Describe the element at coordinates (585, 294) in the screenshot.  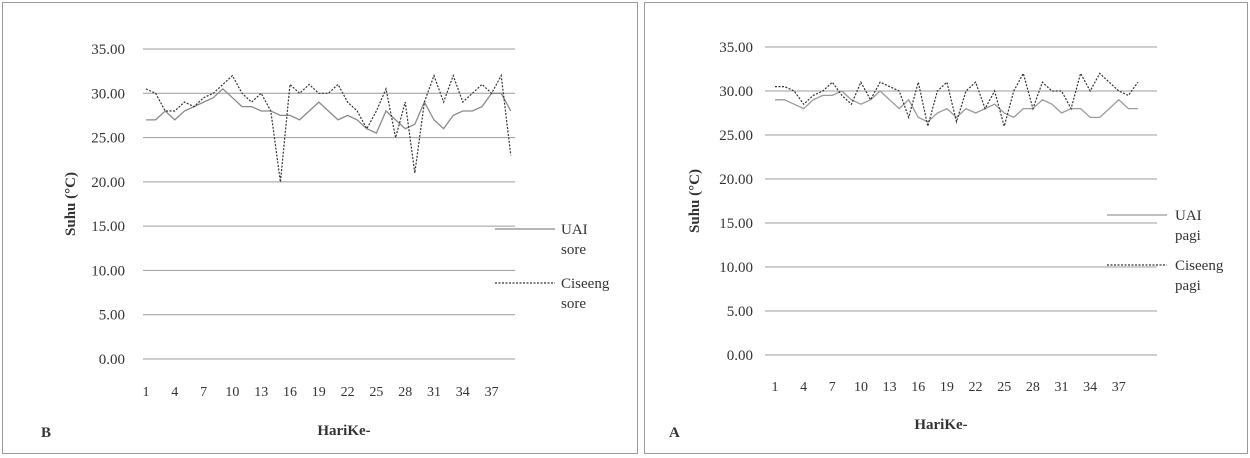
I see `legend-label: Ciseeng sore` at that location.